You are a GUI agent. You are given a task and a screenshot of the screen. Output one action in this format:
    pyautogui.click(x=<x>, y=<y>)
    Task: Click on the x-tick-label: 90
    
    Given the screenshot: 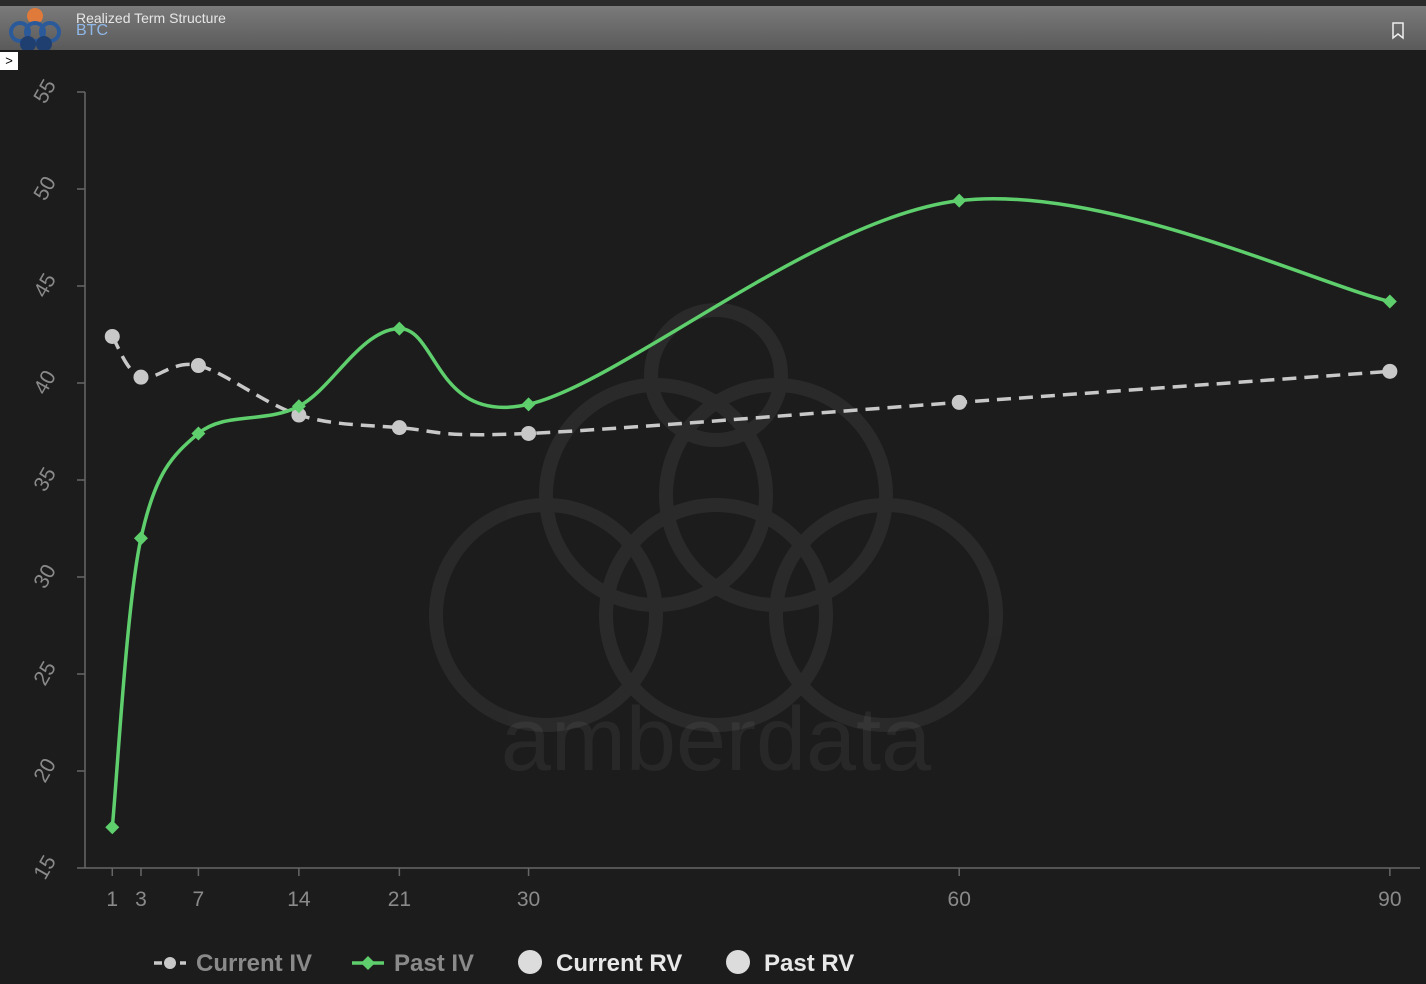 What is the action you would take?
    pyautogui.click(x=1389, y=899)
    